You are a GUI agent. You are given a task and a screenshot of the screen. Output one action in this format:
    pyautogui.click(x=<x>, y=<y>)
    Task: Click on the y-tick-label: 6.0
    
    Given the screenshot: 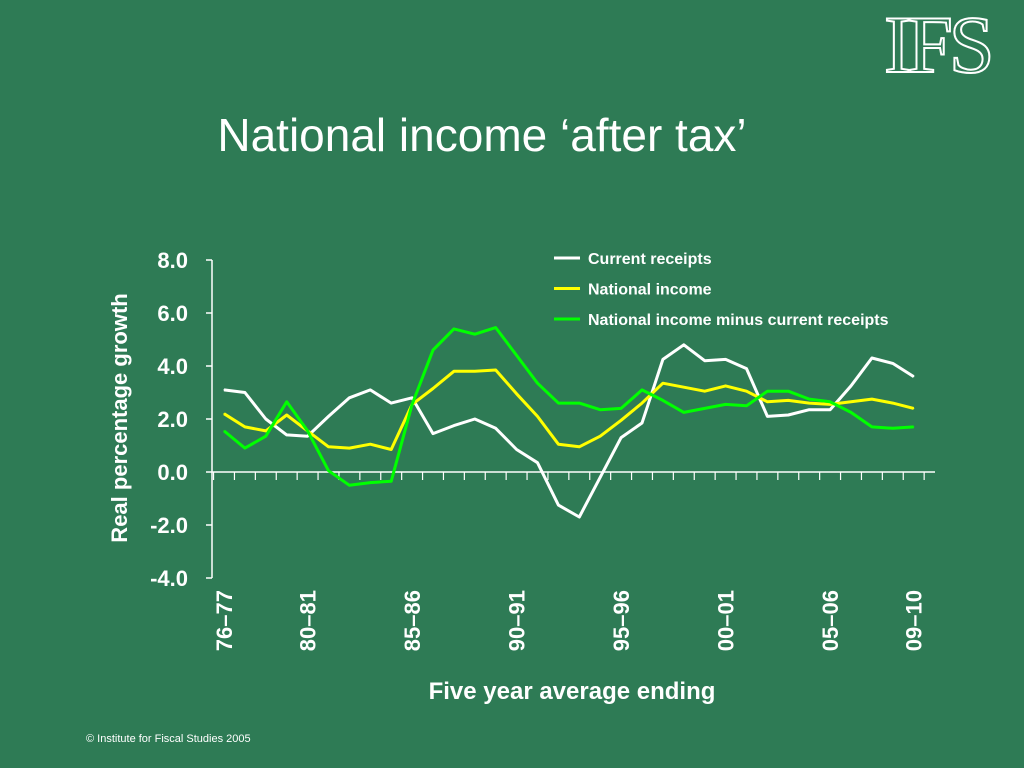 What is the action you would take?
    pyautogui.click(x=172, y=313)
    